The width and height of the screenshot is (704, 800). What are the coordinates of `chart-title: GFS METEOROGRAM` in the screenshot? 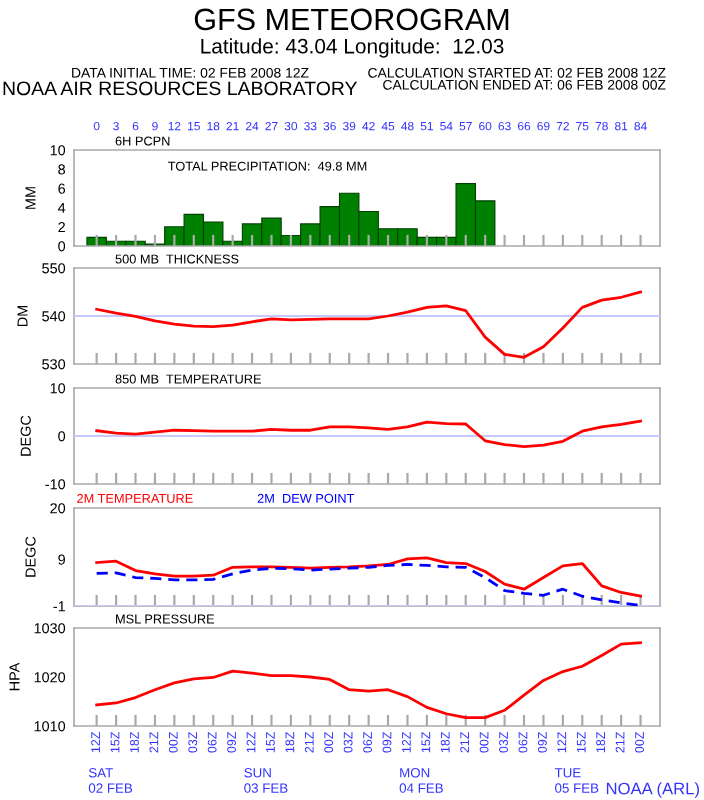 It's located at (351, 19).